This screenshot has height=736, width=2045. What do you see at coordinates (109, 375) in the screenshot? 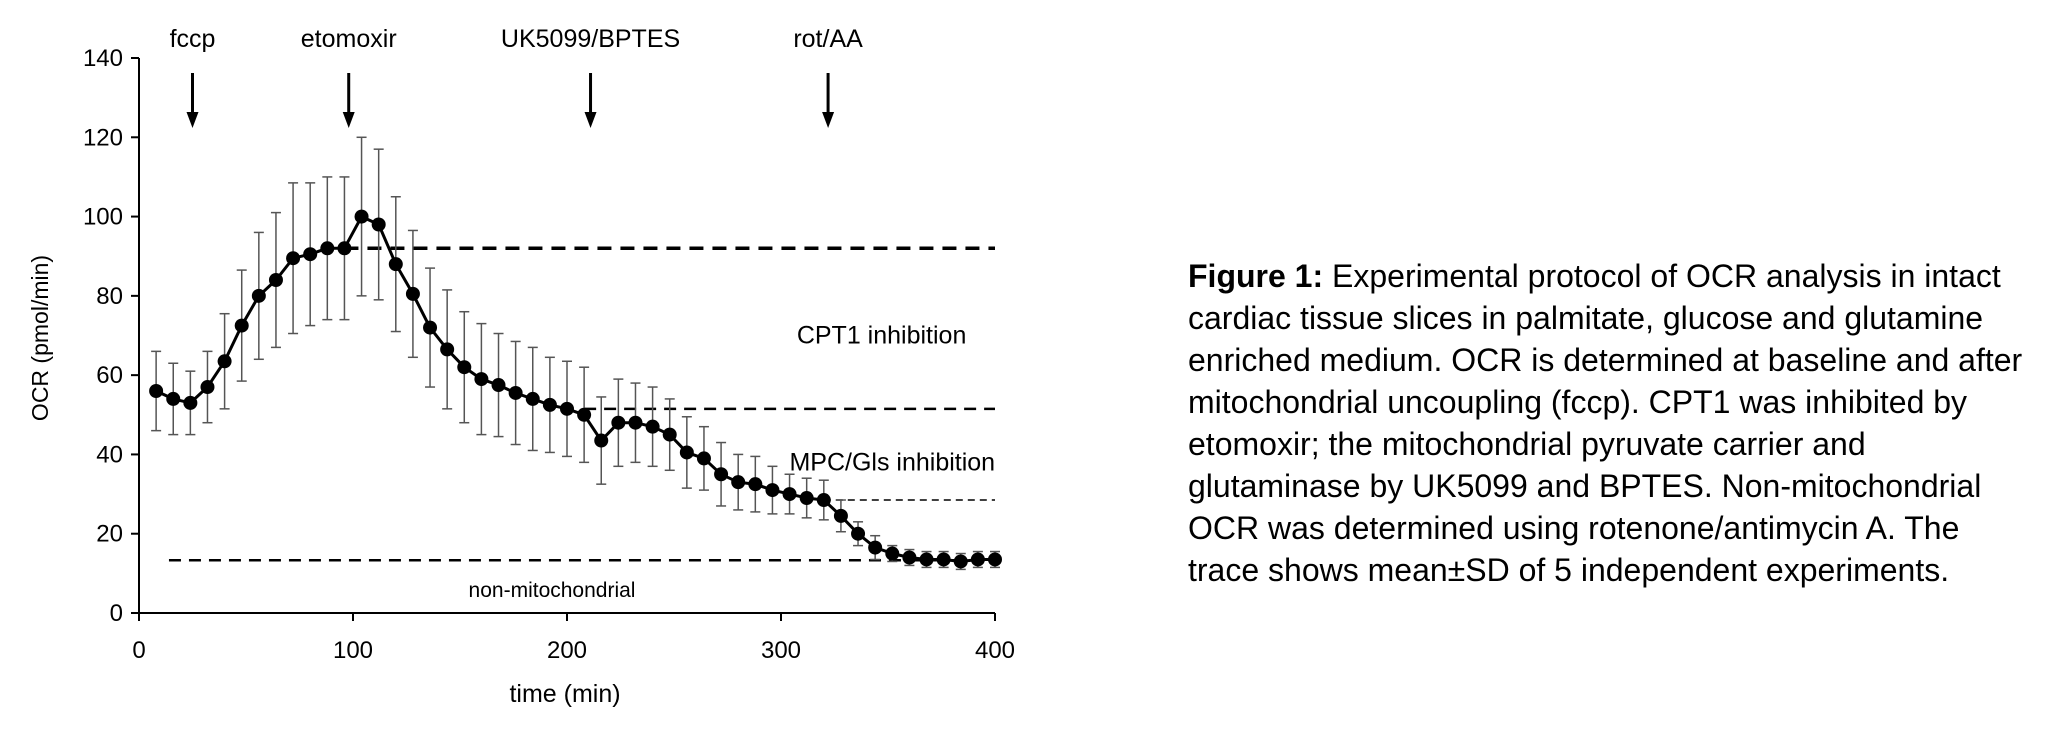
I see `y-tick-label: 60` at bounding box center [109, 375].